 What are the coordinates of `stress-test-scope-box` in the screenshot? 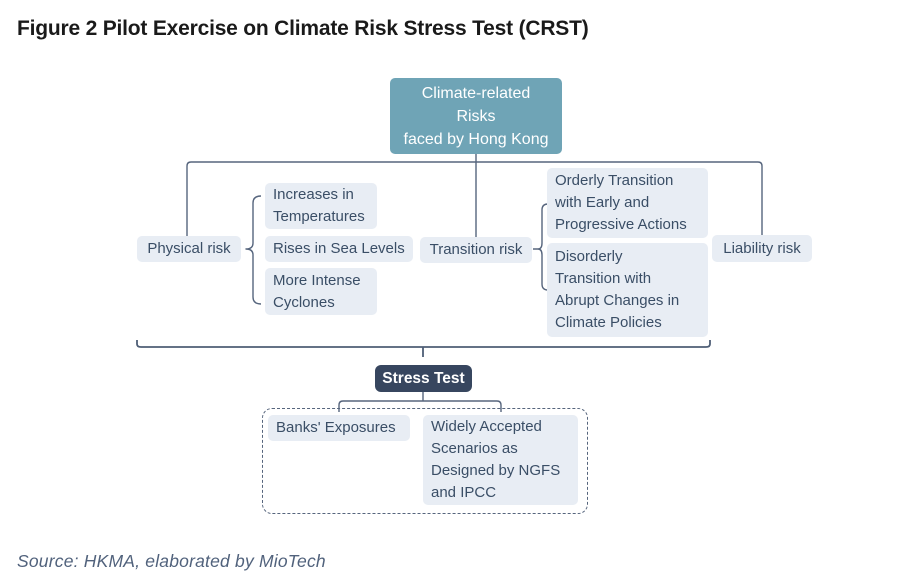 It's located at (425, 461).